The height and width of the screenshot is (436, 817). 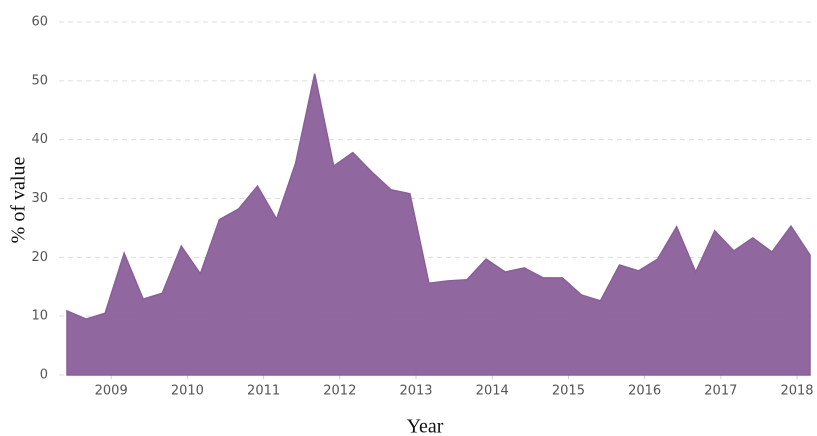 What do you see at coordinates (339, 391) in the screenshot?
I see `x-tick-label: 2012` at bounding box center [339, 391].